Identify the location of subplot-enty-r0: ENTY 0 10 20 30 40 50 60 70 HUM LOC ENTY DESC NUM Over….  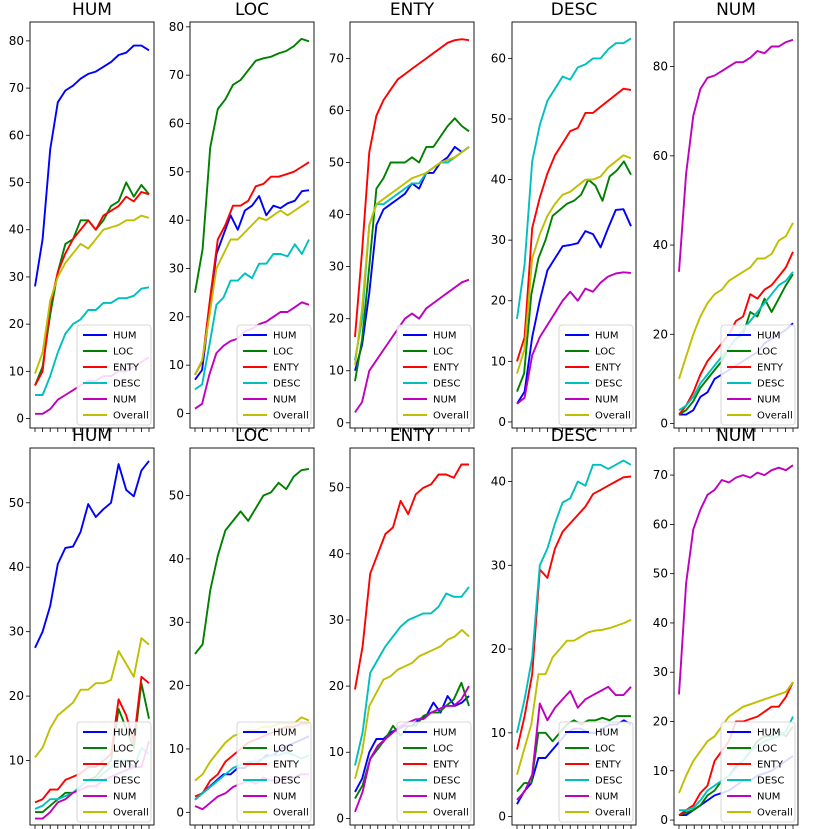
(402, 216).